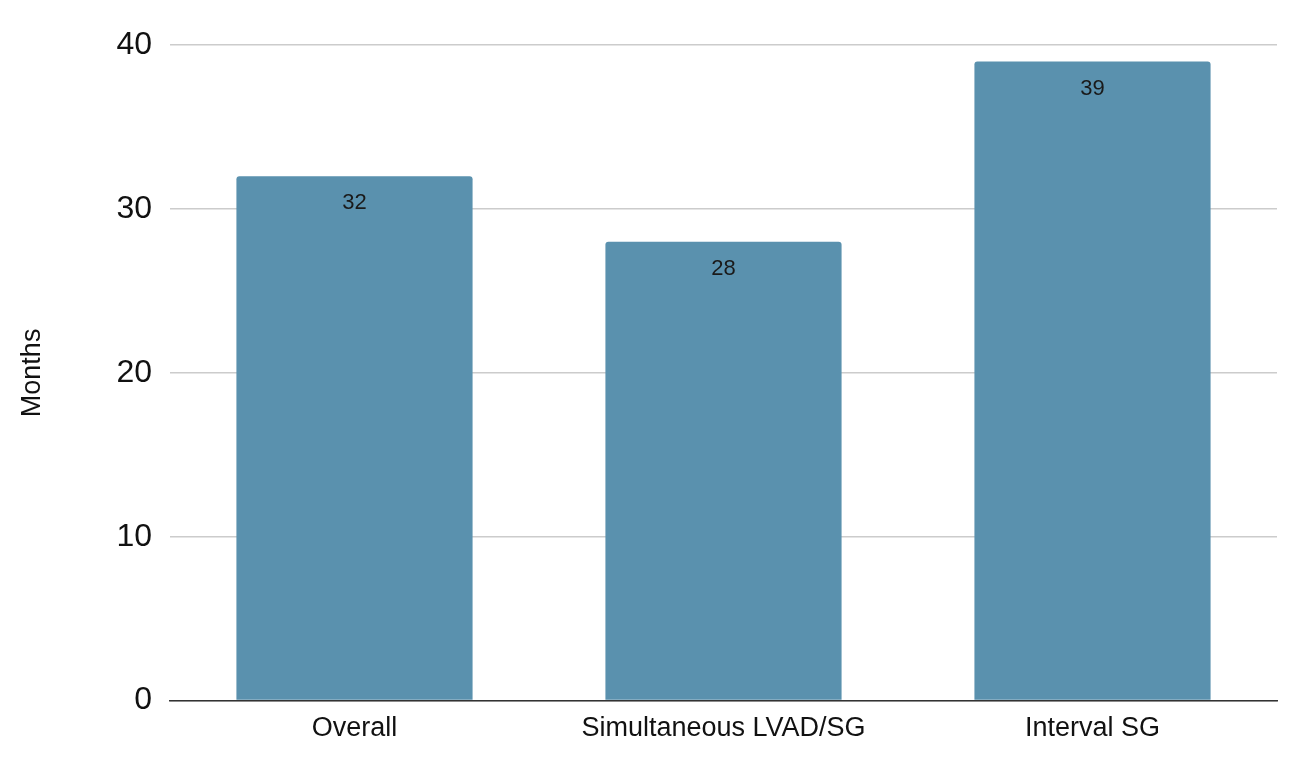  Describe the element at coordinates (134, 206) in the screenshot. I see `y-tick-label: 30` at that location.